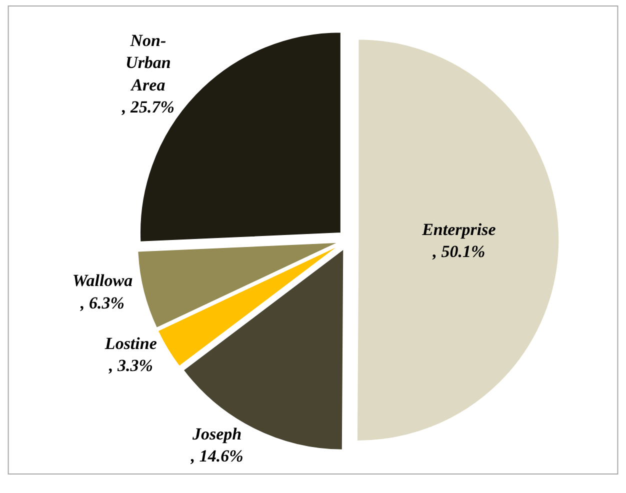 This screenshot has width=626, height=493. What do you see at coordinates (130, 366) in the screenshot?
I see `data-label: , 3.3%` at bounding box center [130, 366].